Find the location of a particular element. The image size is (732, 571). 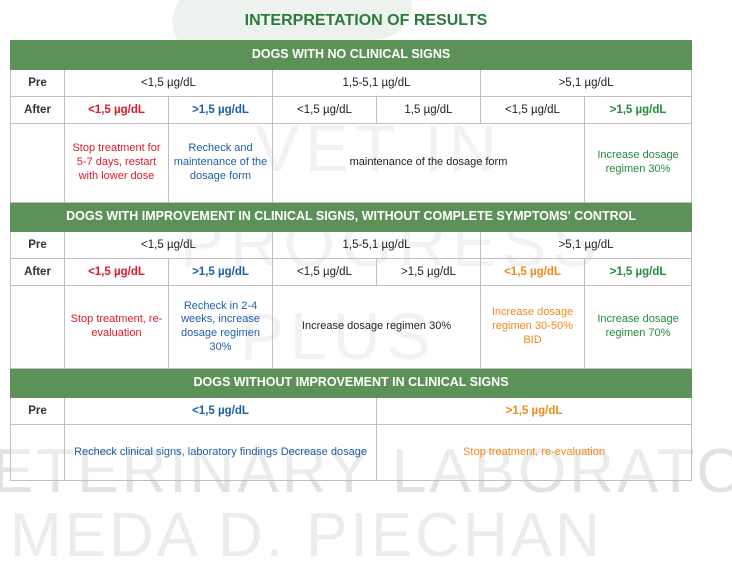

after-value-cell: 1,5 µg/dL is located at coordinates (428, 110).